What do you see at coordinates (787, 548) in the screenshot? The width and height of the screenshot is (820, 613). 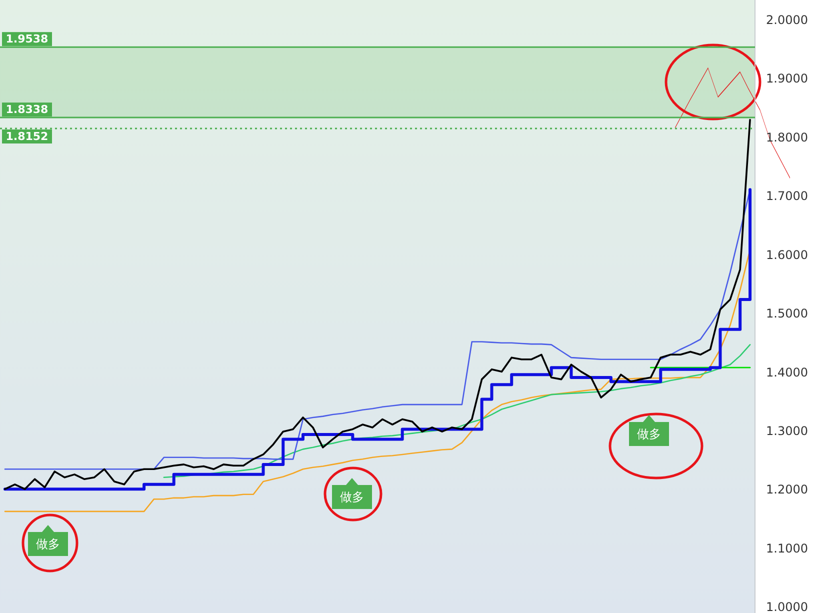 I see `y-tick-label: 1.1000` at bounding box center [787, 548].